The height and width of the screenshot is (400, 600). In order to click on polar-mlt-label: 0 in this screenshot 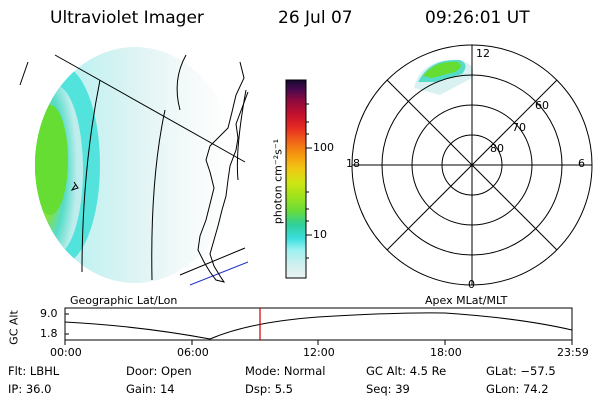, I will do `click(471, 284)`.